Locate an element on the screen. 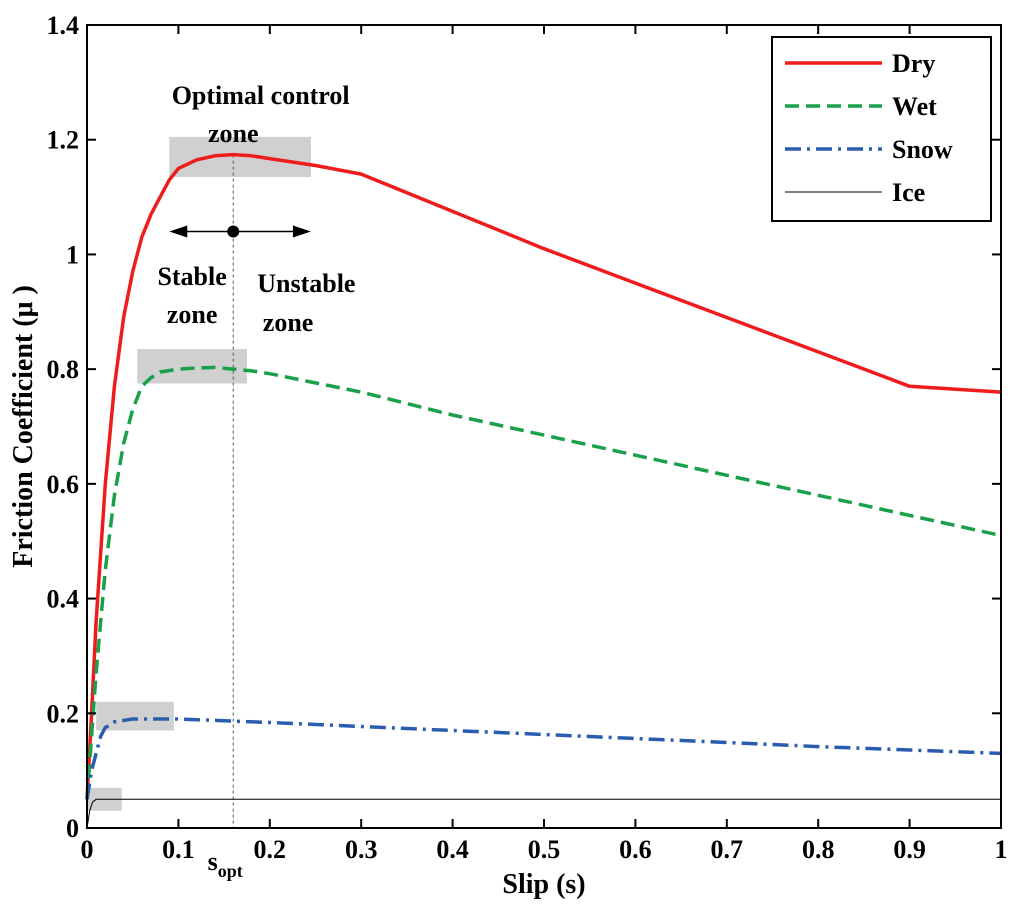 The image size is (1024, 909). x-tick-label: 0.3 is located at coordinates (361, 849).